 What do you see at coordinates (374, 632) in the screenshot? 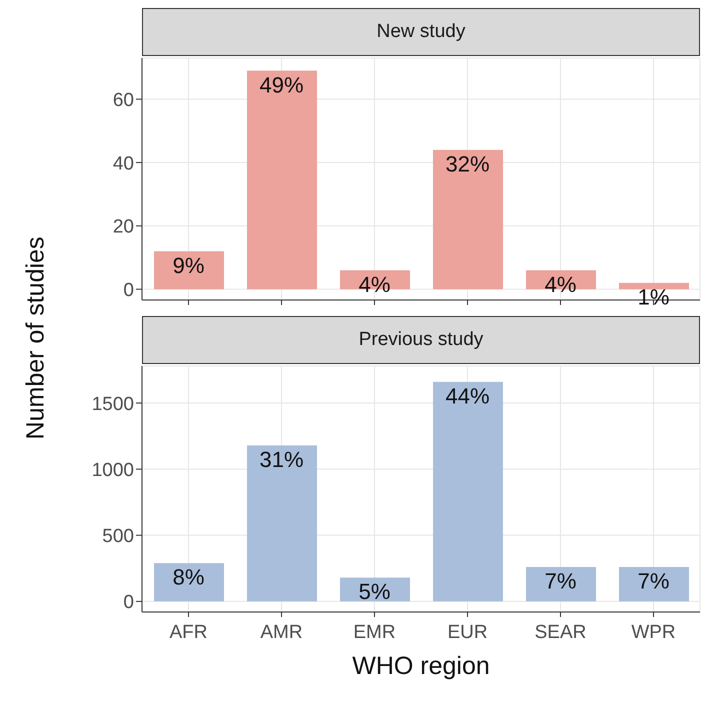
I see `x-tick-label: EMR` at bounding box center [374, 632].